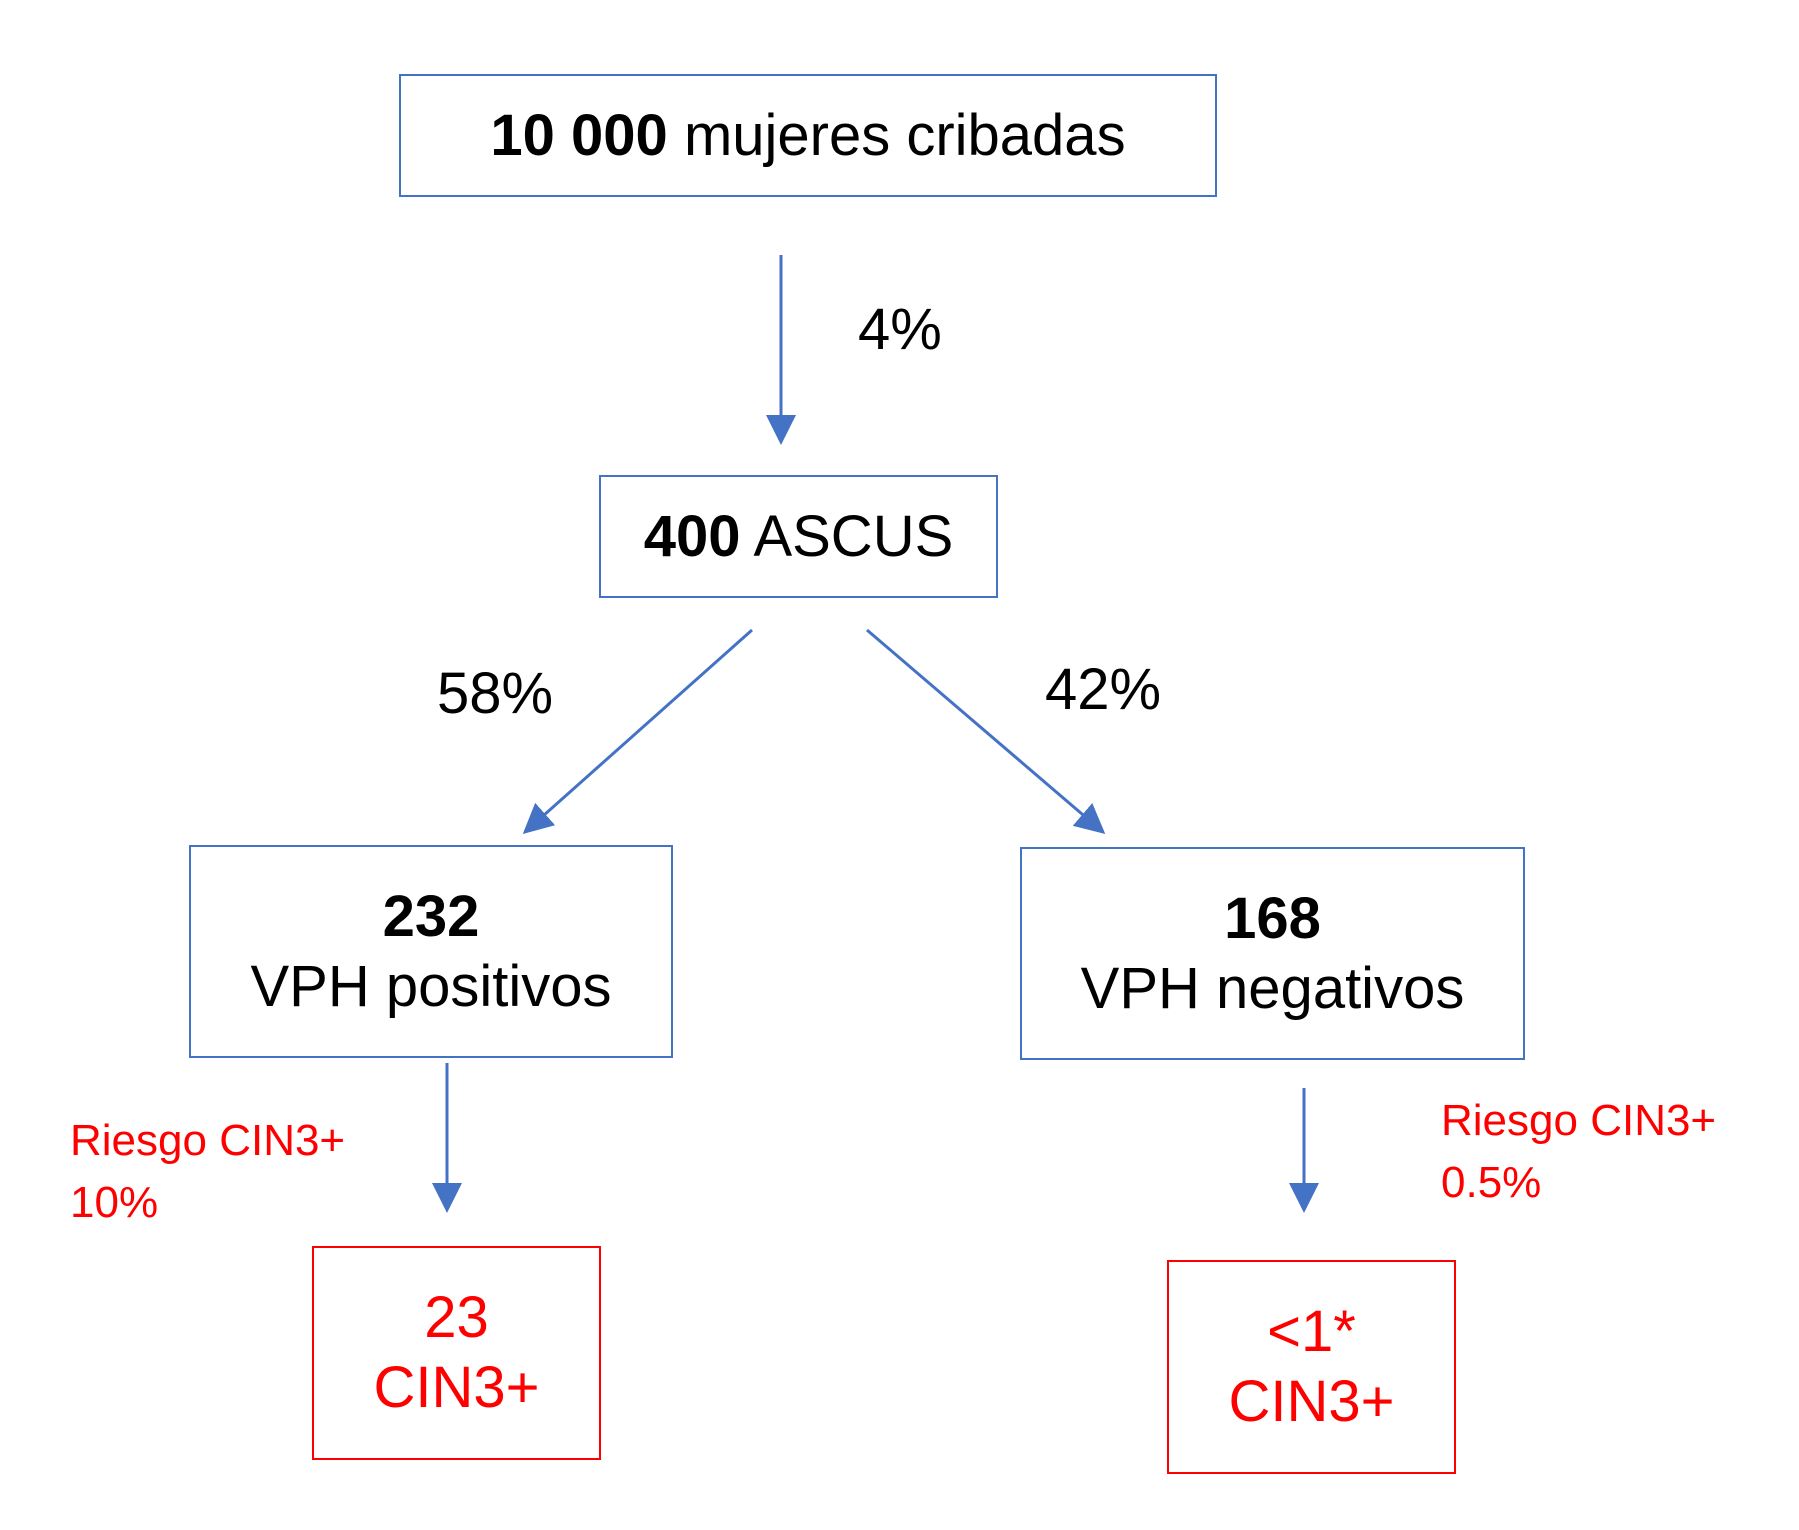  I want to click on ascus-node: 400 ASCUS, so click(798, 536).